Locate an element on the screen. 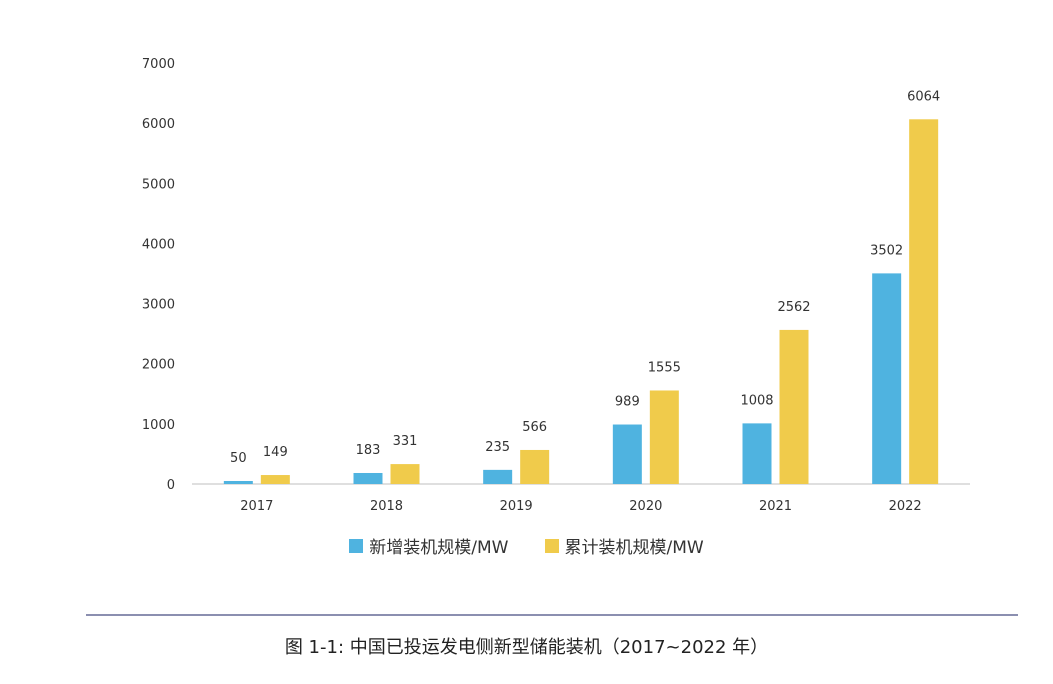 This screenshot has height=684, width=1053. data-label-cumulative-2017: 149 is located at coordinates (275, 452).